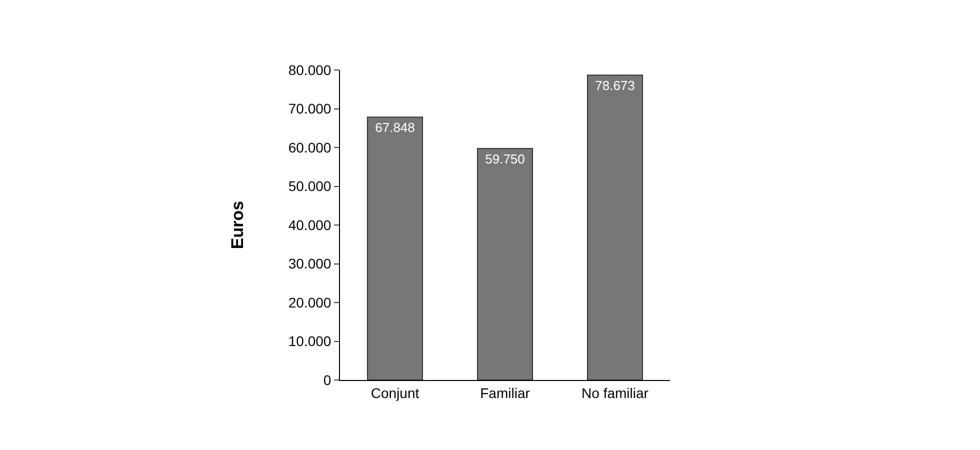 The width and height of the screenshot is (980, 450). What do you see at coordinates (615, 86) in the screenshot?
I see `data-label: 78.673` at bounding box center [615, 86].